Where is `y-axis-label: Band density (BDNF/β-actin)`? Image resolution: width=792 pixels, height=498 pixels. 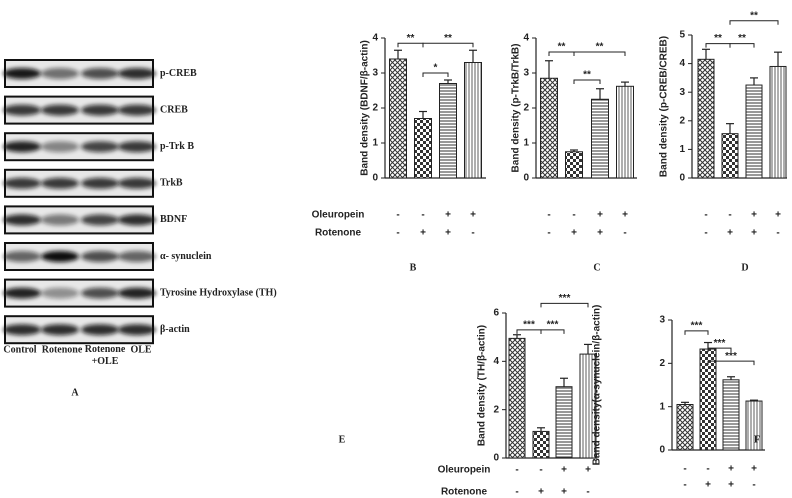
y-axis-label: Band density (BDNF/β-actin) is located at coordinates (365, 108).